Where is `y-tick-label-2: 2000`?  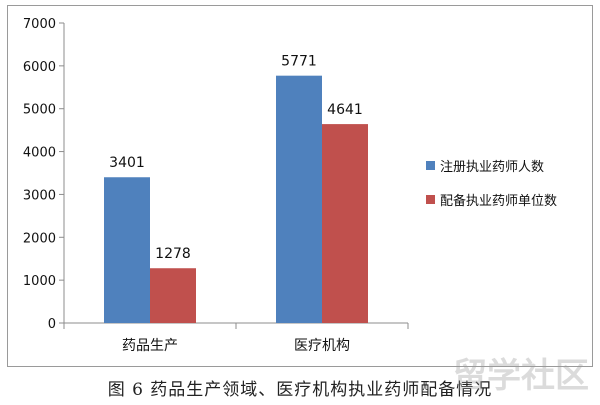 y-tick-label-2: 2000 is located at coordinates (39, 238).